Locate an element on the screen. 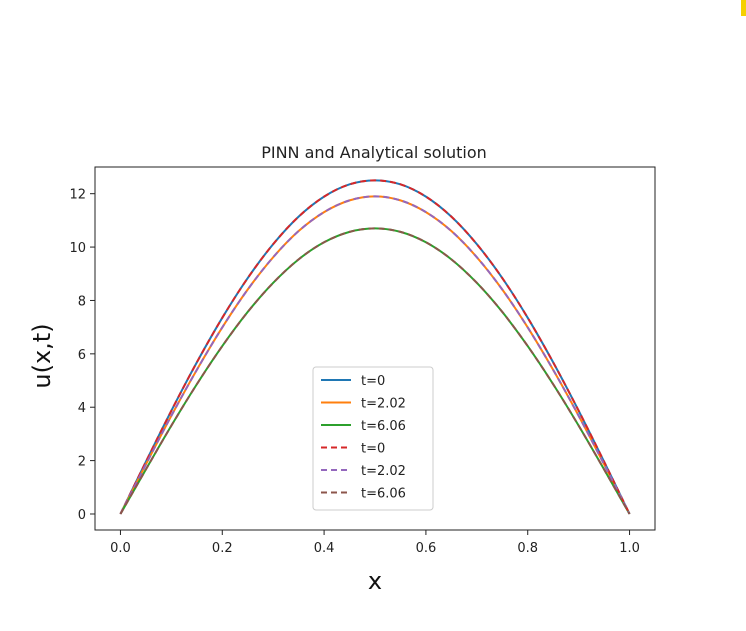 The height and width of the screenshot is (631, 746). y-tick-label: 0 is located at coordinates (82, 515).